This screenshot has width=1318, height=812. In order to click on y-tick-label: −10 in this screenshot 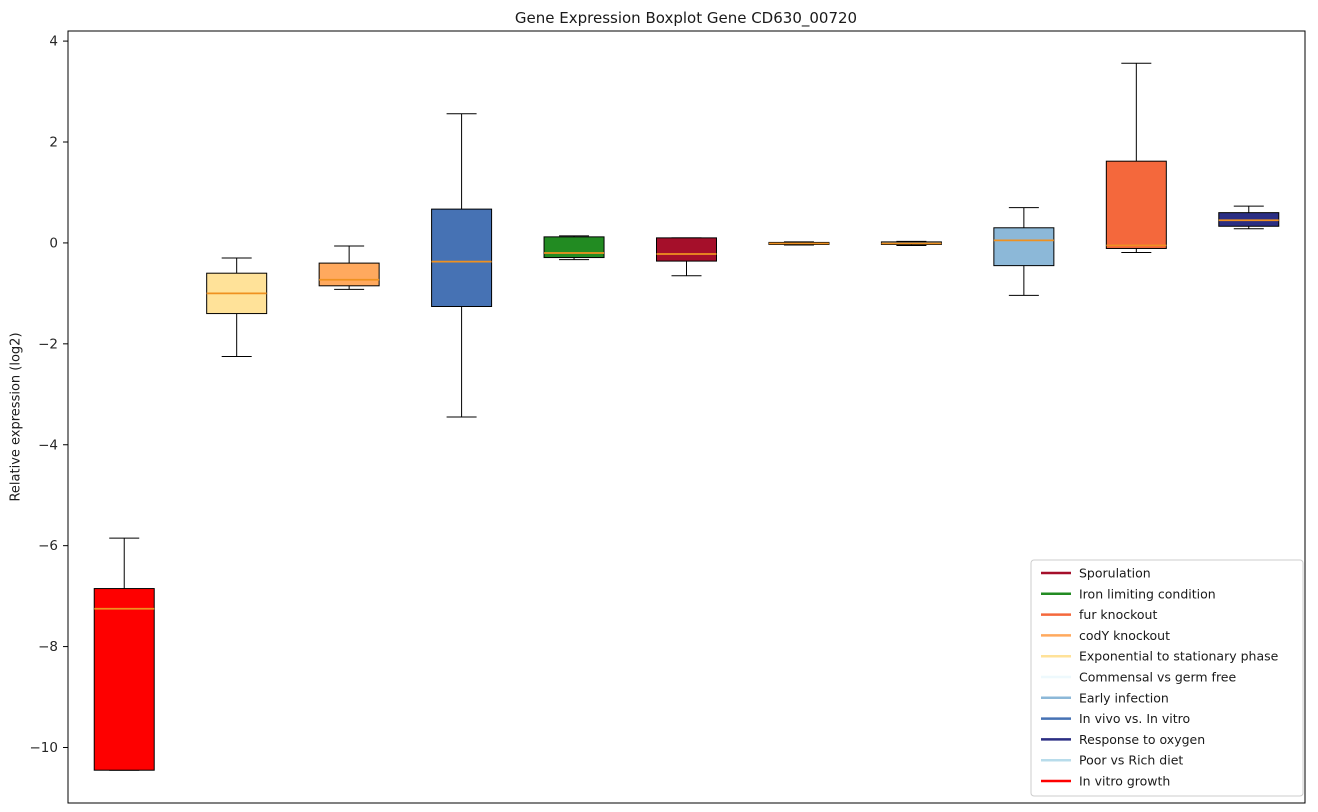, I will do `click(44, 748)`.